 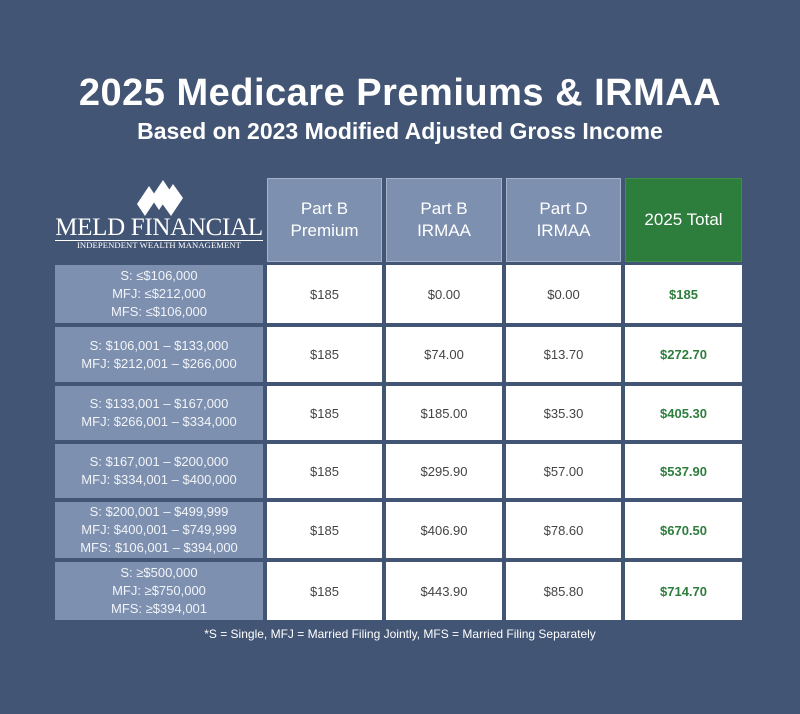 I want to click on income-line: MFJ: ≤$212,000, so click(x=159, y=293).